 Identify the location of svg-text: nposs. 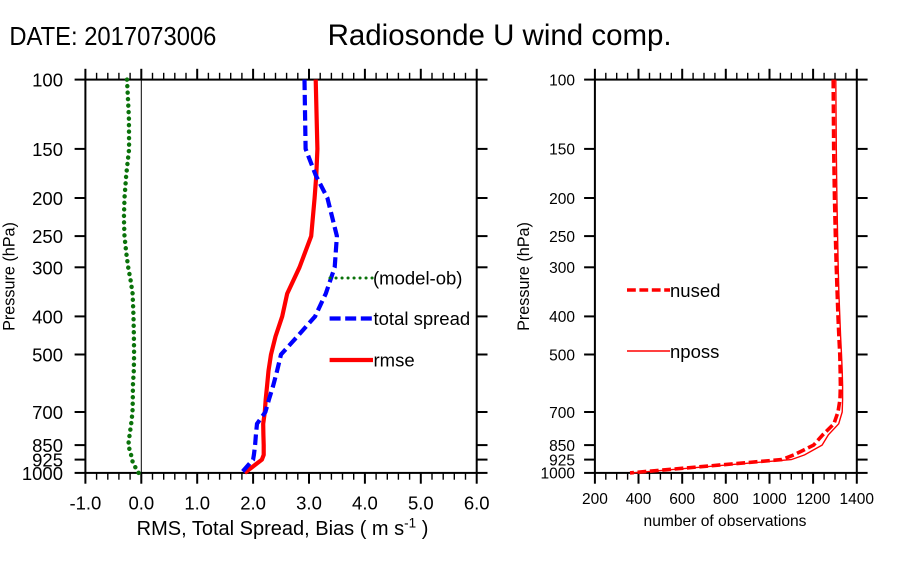
(694, 351).